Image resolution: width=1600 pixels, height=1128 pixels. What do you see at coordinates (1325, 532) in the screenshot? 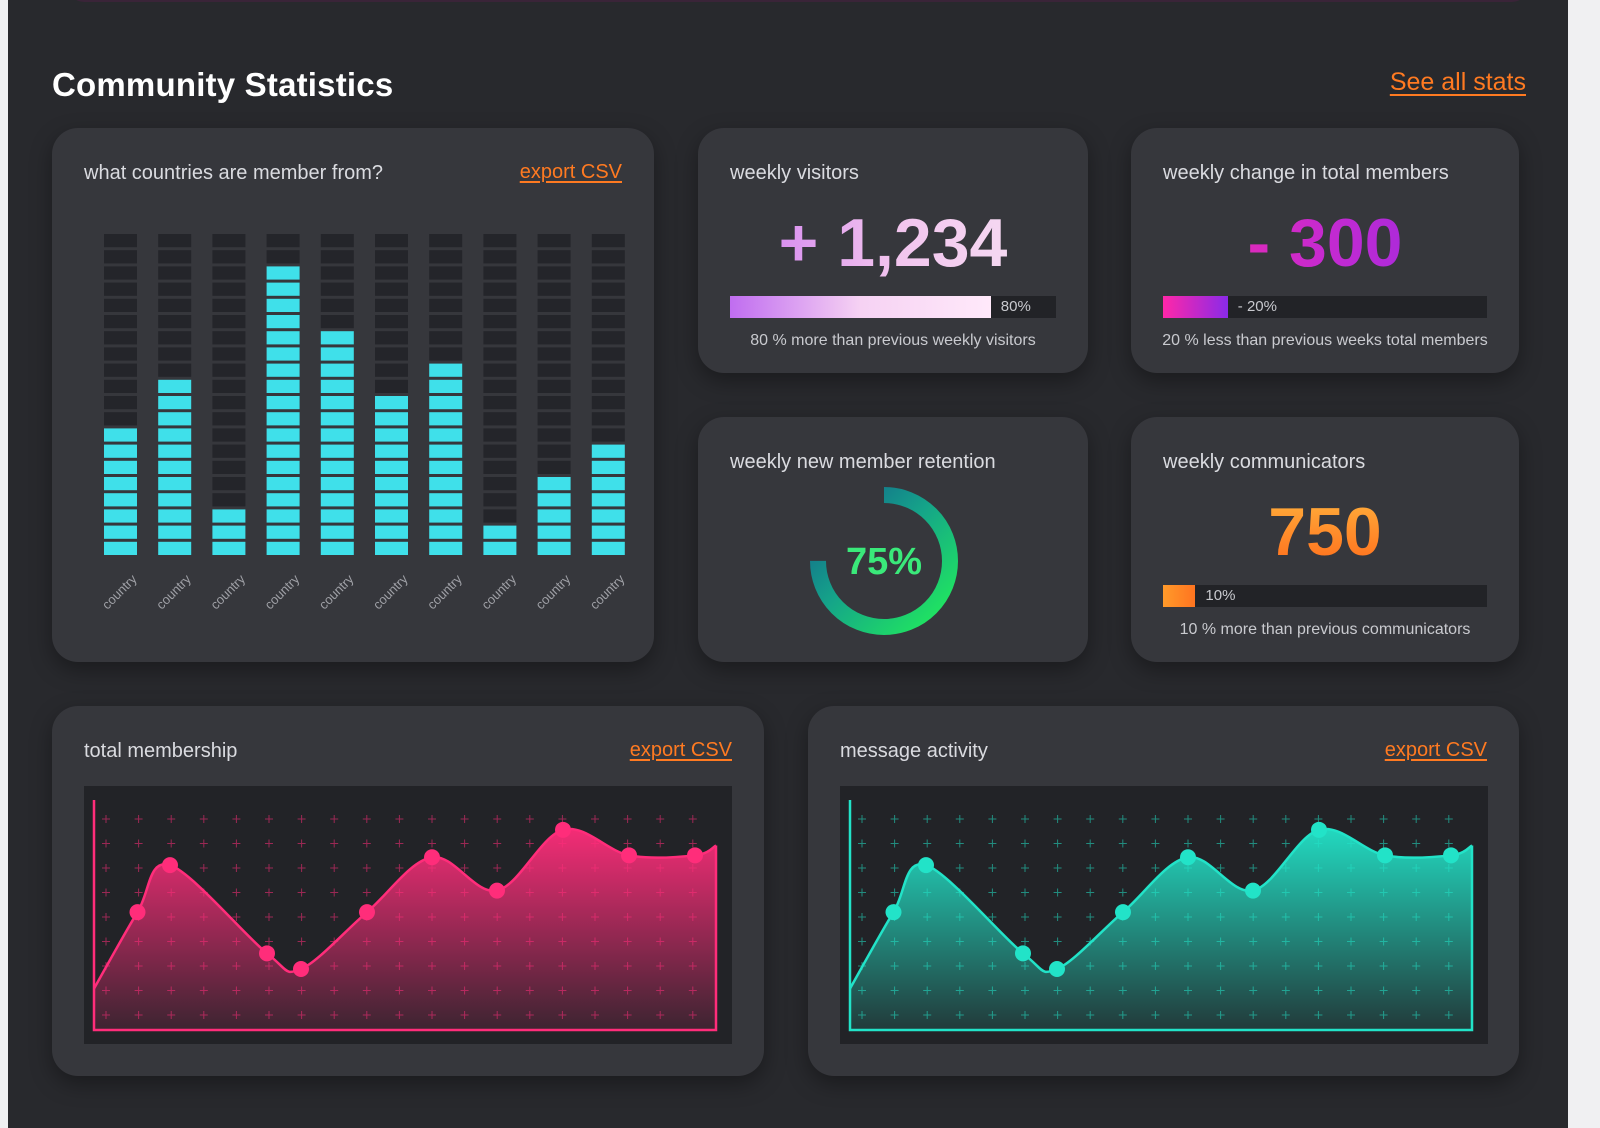
I see `communicators-value: 750` at bounding box center [1325, 532].